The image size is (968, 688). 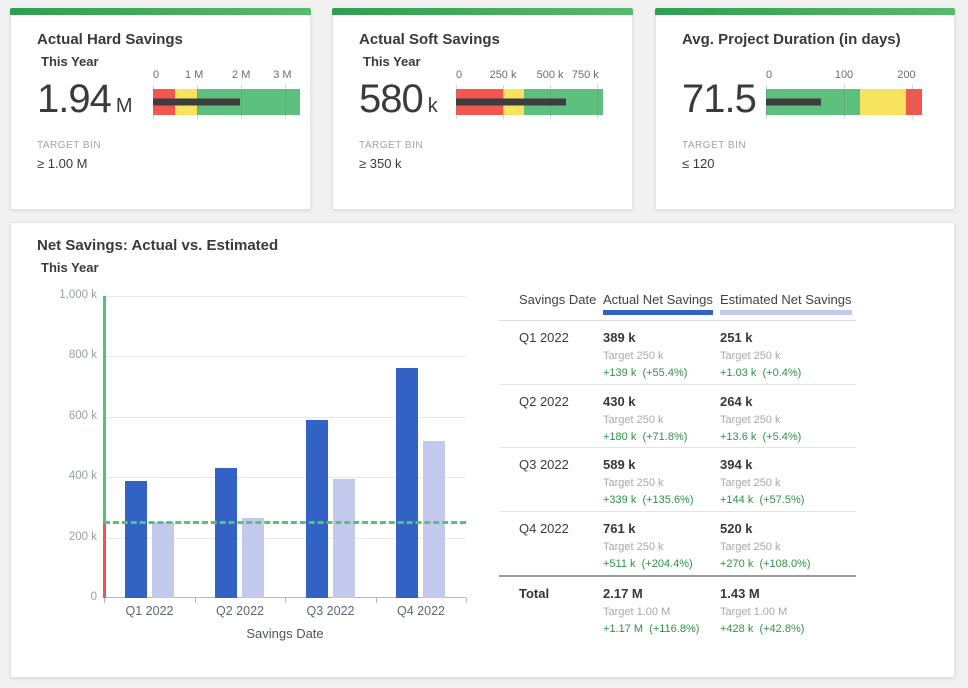 What do you see at coordinates (391, 99) in the screenshot?
I see `kpi-number: 580` at bounding box center [391, 99].